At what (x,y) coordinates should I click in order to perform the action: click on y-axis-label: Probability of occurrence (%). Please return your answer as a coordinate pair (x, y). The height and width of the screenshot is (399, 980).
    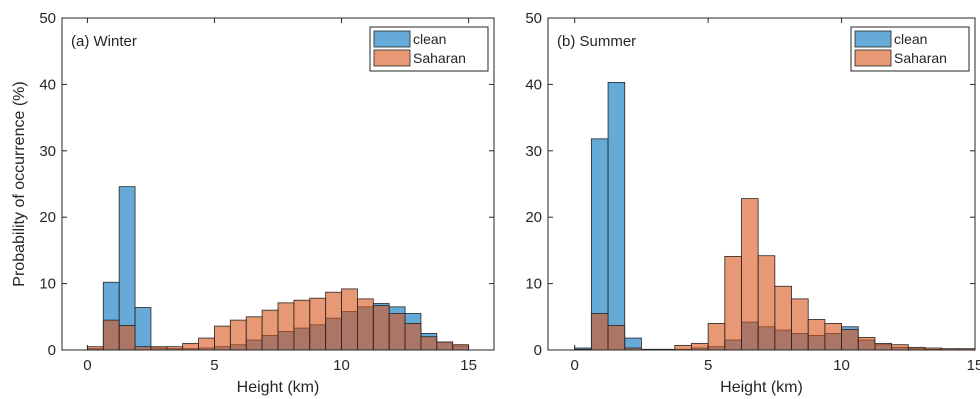
    Looking at the image, I should click on (19, 183).